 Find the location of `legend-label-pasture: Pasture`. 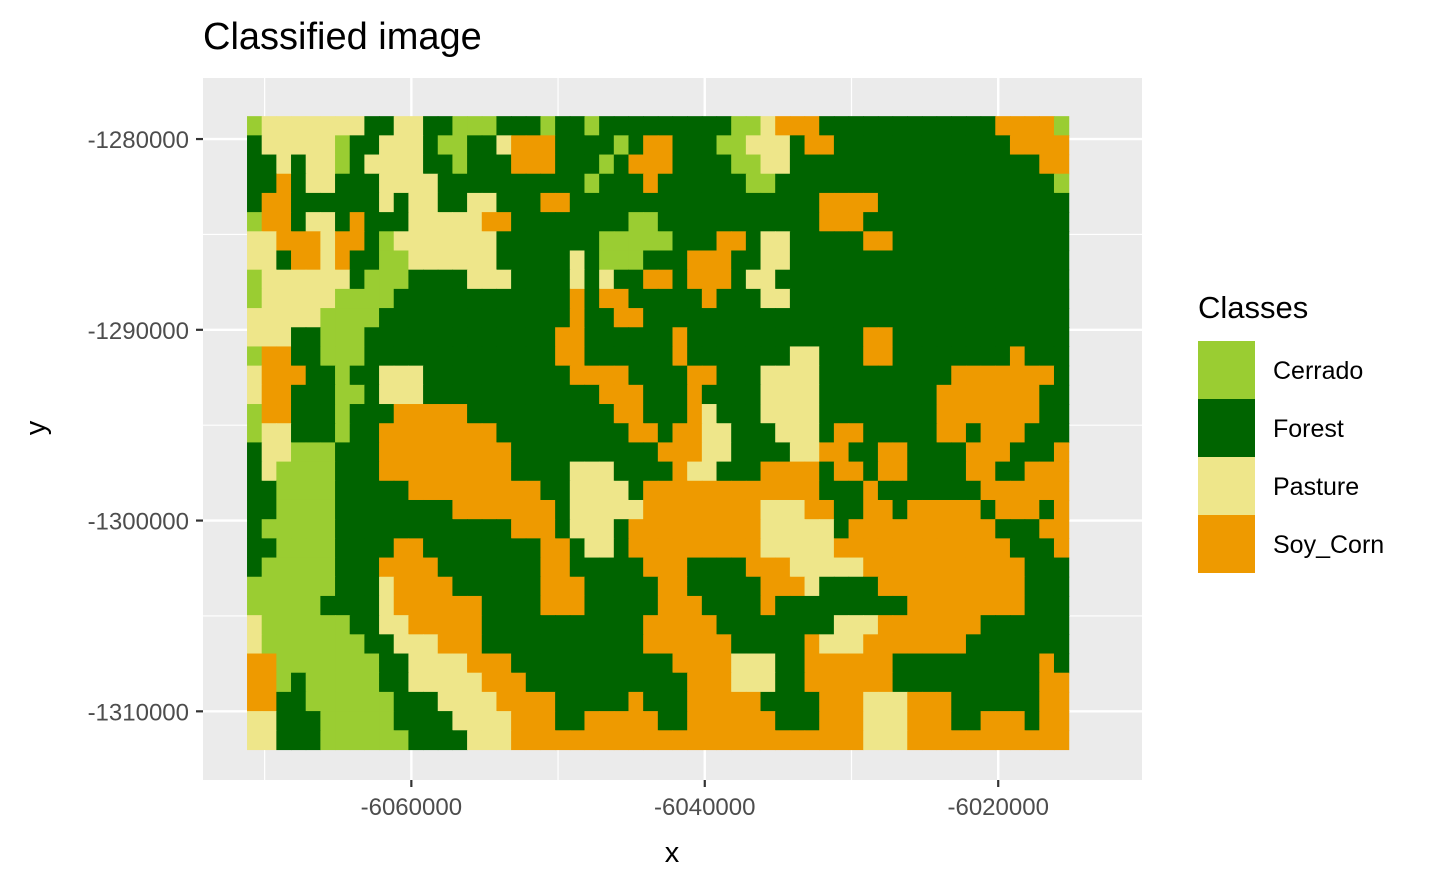

legend-label-pasture: Pasture is located at coordinates (1316, 487).